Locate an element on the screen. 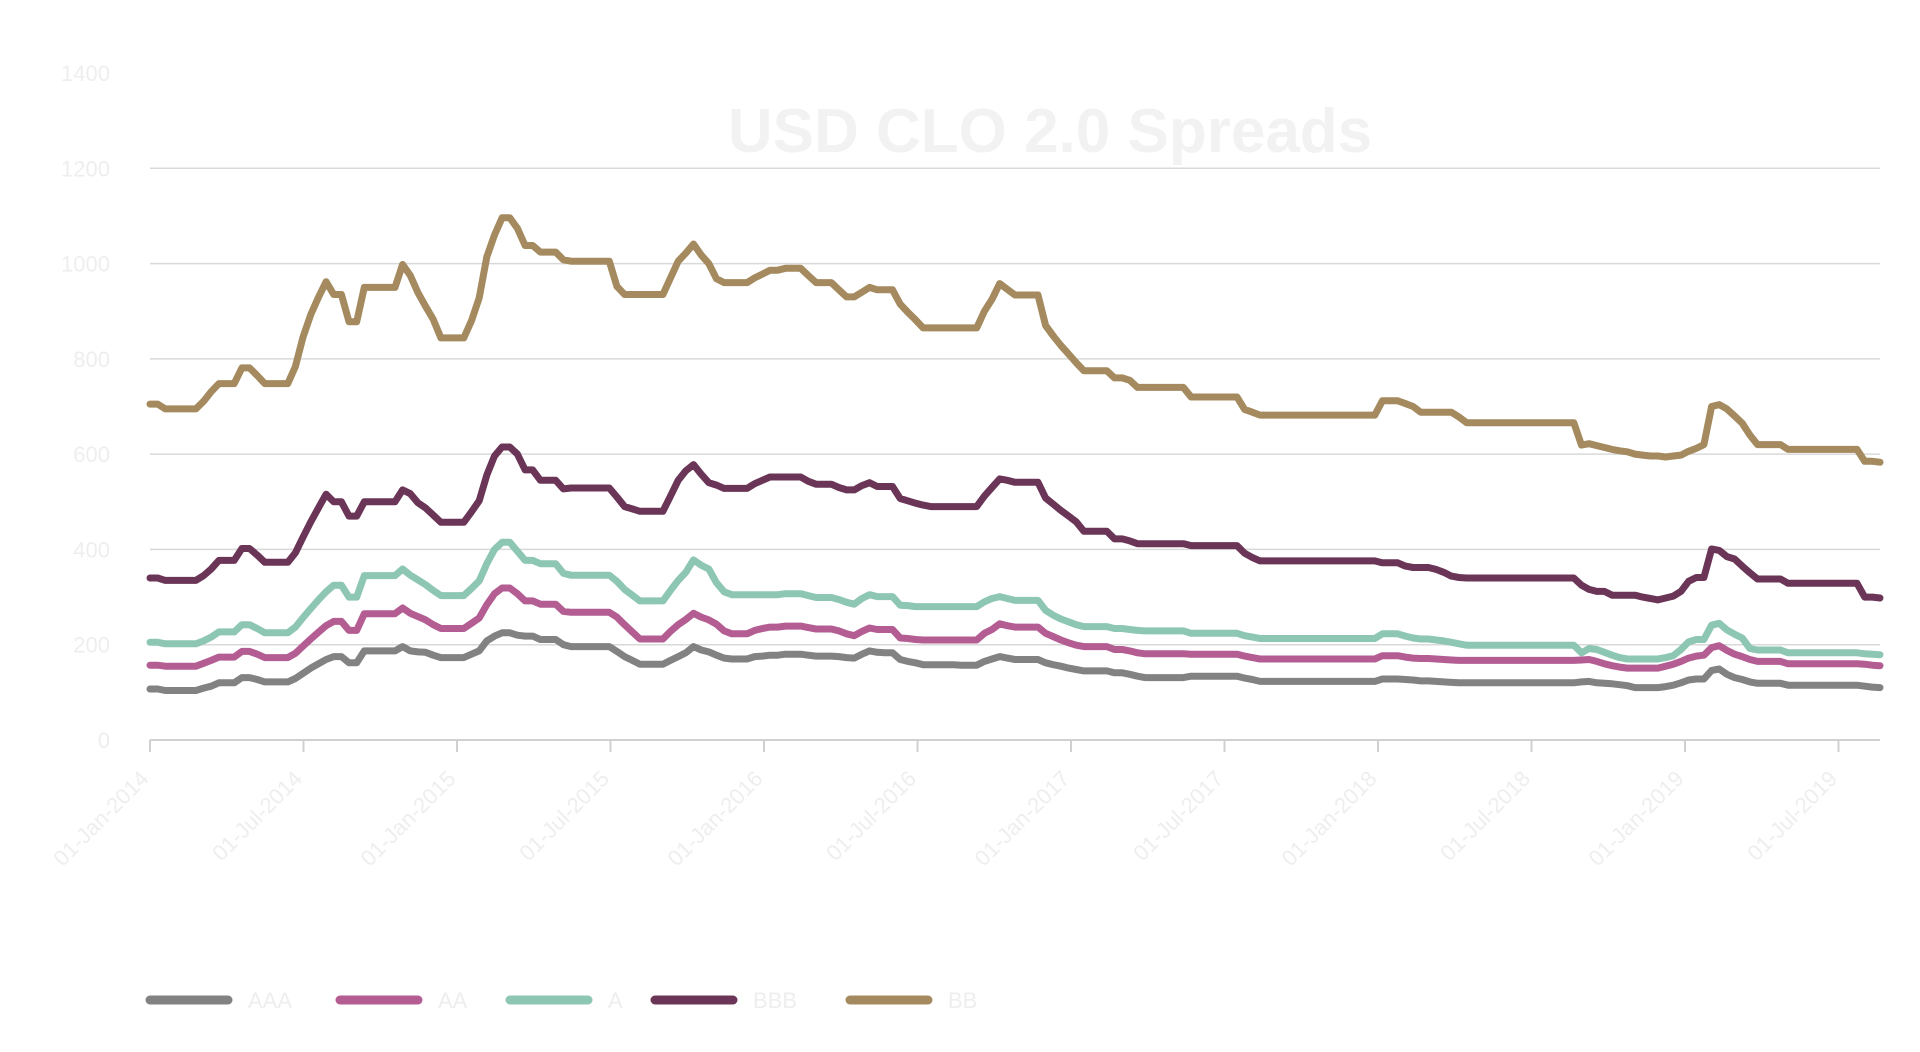  x-tick-label: 01-Jul-2017 is located at coordinates (1178, 816).